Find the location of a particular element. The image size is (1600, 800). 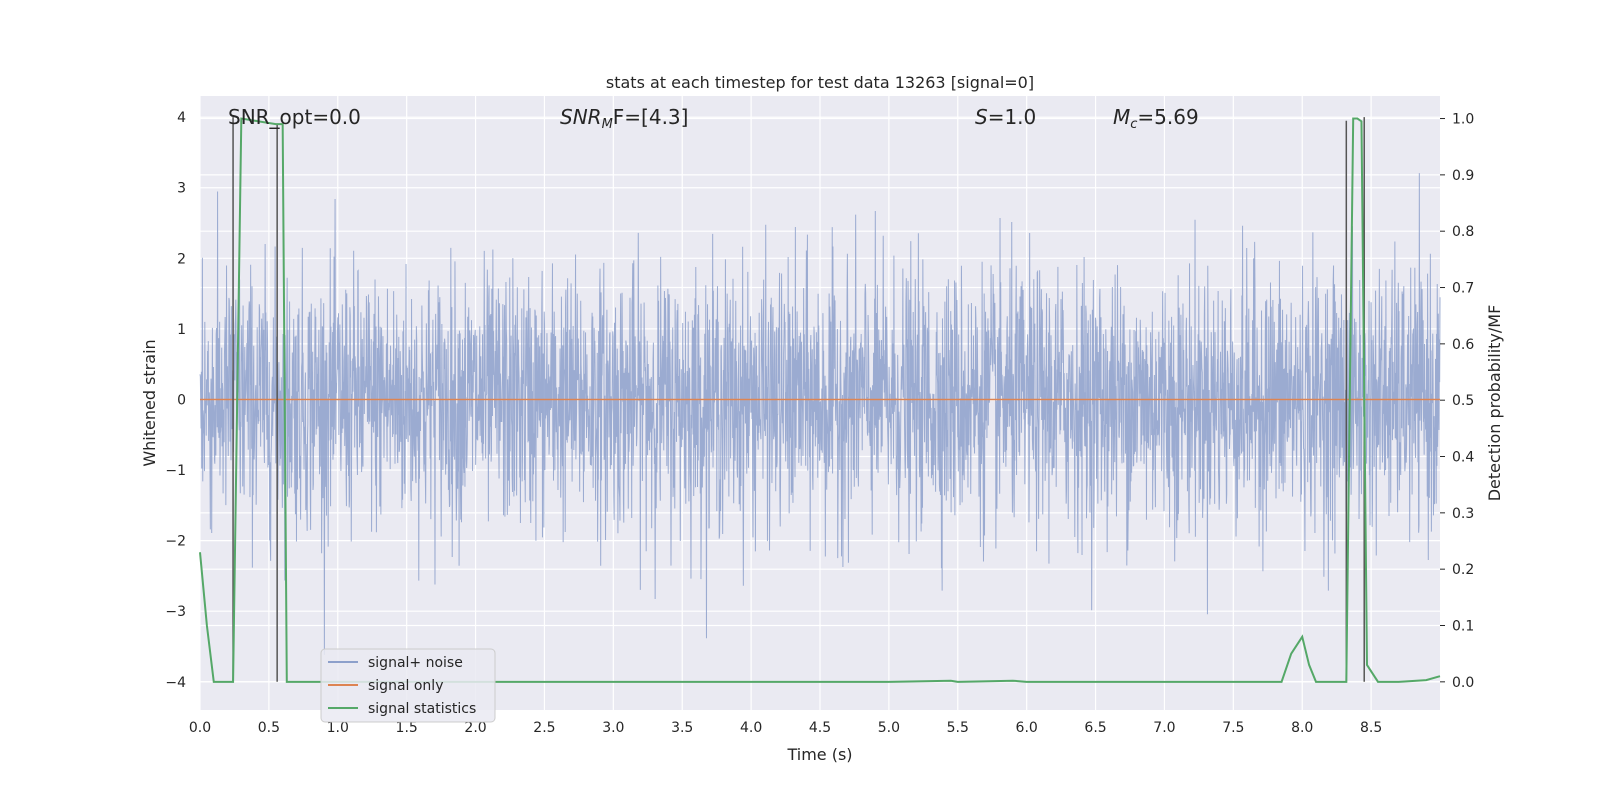

x-tick-label-15: 7.5 is located at coordinates (1233, 728).